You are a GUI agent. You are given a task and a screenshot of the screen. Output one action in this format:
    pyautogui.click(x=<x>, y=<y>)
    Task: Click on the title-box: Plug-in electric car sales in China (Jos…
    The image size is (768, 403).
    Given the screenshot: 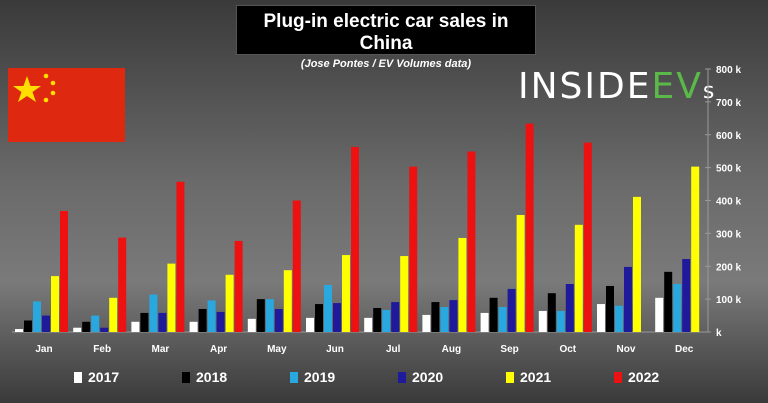 What is the action you would take?
    pyautogui.click(x=386, y=37)
    